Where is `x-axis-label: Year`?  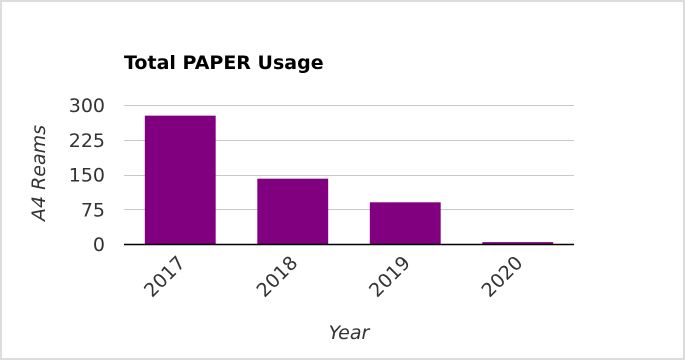 x-axis-label: Year is located at coordinates (350, 333).